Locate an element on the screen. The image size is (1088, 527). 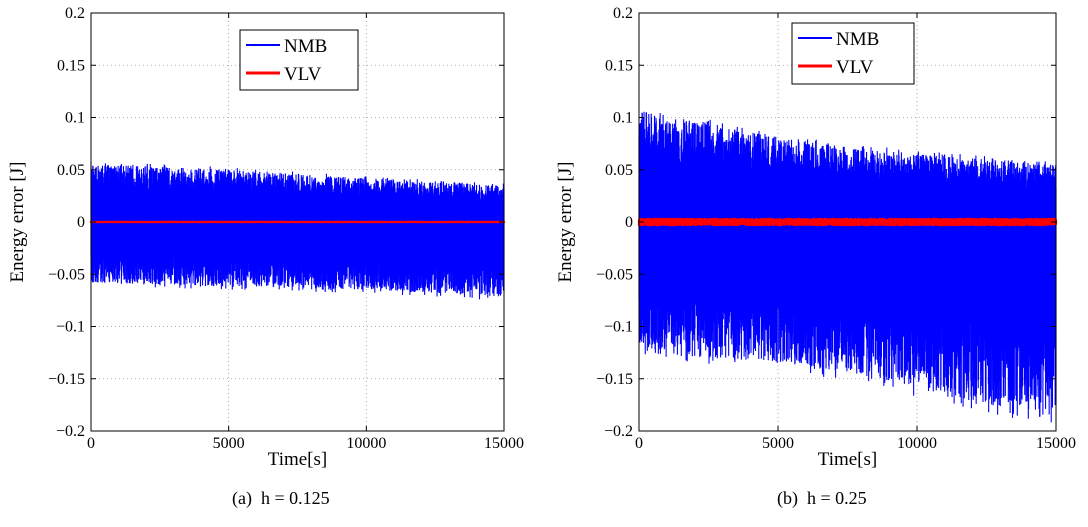
caption-b: (b) h = 0.25 is located at coordinates (822, 498).